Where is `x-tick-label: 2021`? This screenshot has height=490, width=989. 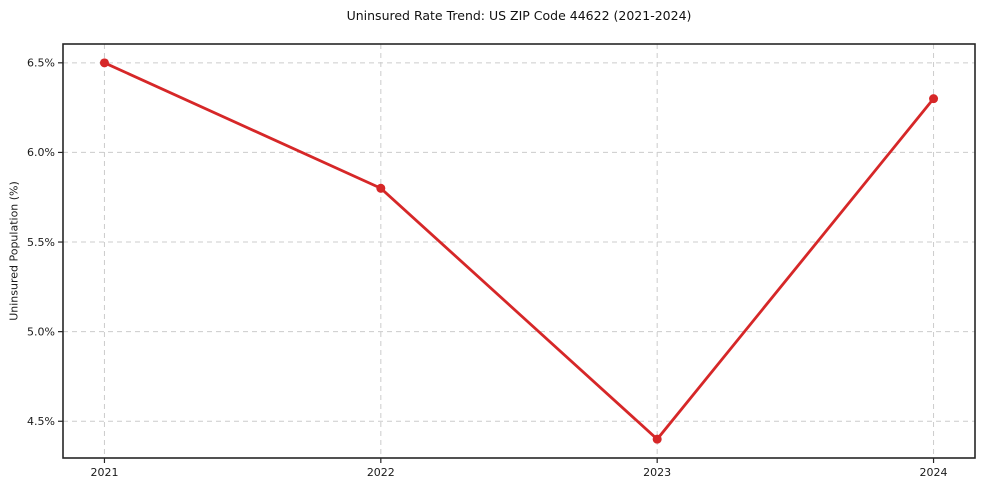 x-tick-label: 2021 is located at coordinates (104, 472).